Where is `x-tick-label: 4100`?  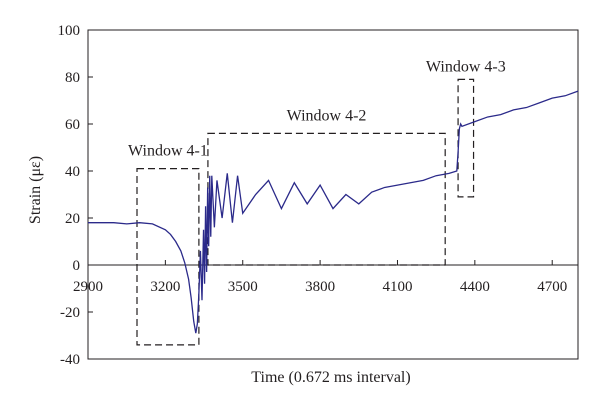 x-tick-label: 4100 is located at coordinates (397, 287).